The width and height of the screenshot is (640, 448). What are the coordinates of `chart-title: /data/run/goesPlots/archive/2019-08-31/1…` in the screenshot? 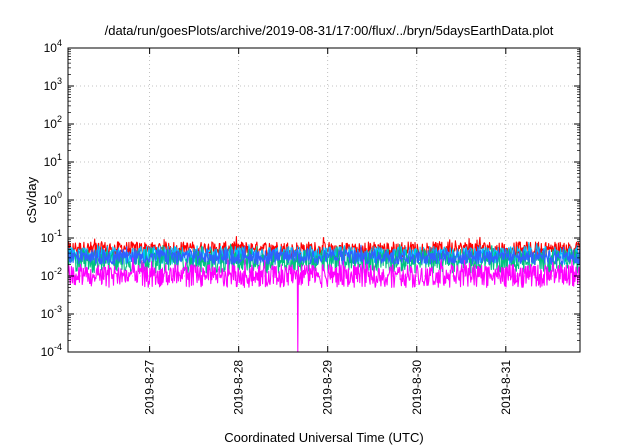 It's located at (329, 30).